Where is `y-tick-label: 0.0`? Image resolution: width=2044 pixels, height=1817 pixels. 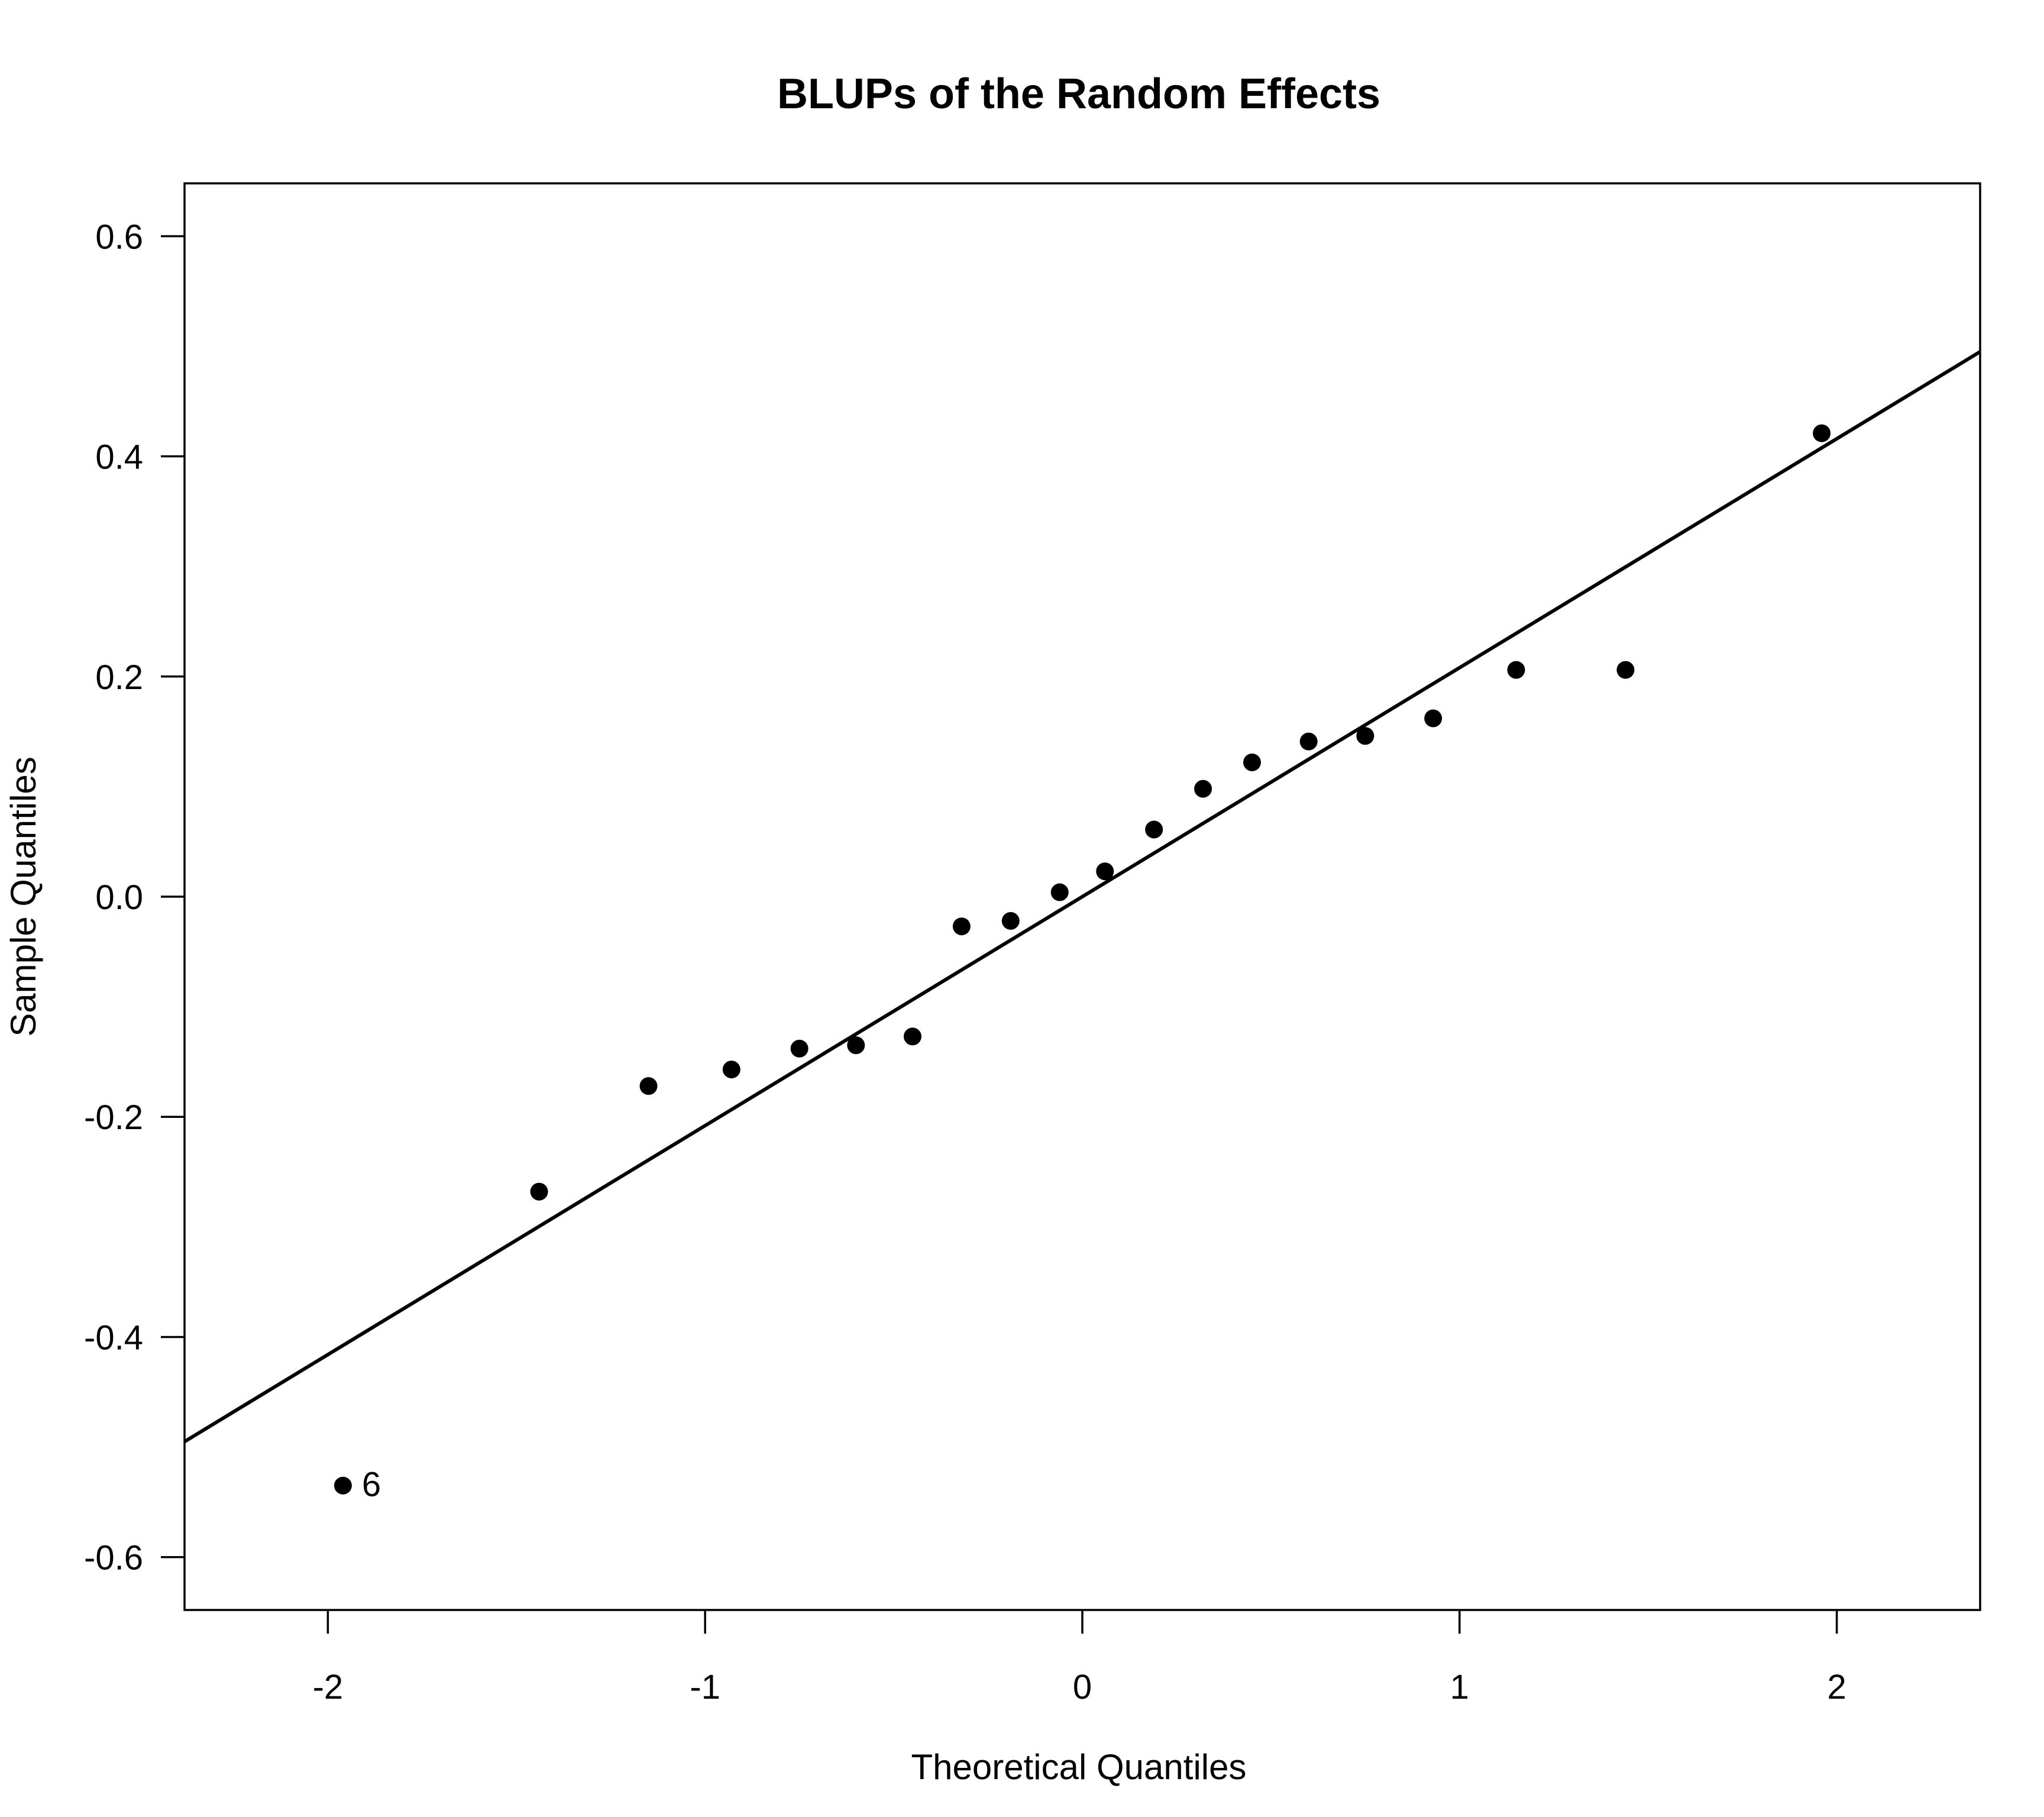 y-tick-label: 0.0 is located at coordinates (119, 897).